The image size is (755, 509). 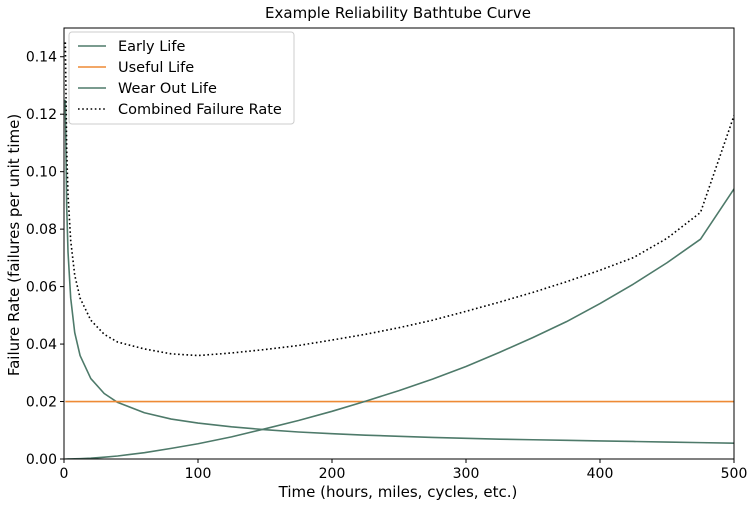 What do you see at coordinates (41, 403) in the screenshot?
I see `y-tick-label: 0.02` at bounding box center [41, 403].